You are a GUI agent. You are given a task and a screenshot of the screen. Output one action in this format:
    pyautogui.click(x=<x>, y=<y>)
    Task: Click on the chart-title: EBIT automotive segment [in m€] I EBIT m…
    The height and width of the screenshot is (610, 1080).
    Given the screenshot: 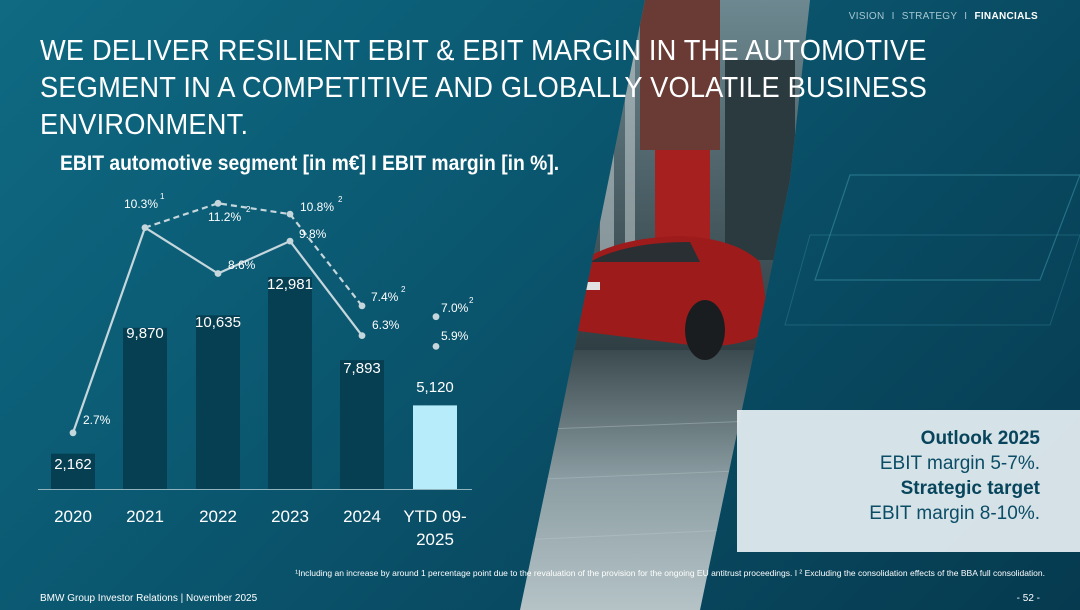 What is the action you would take?
    pyautogui.click(x=310, y=163)
    